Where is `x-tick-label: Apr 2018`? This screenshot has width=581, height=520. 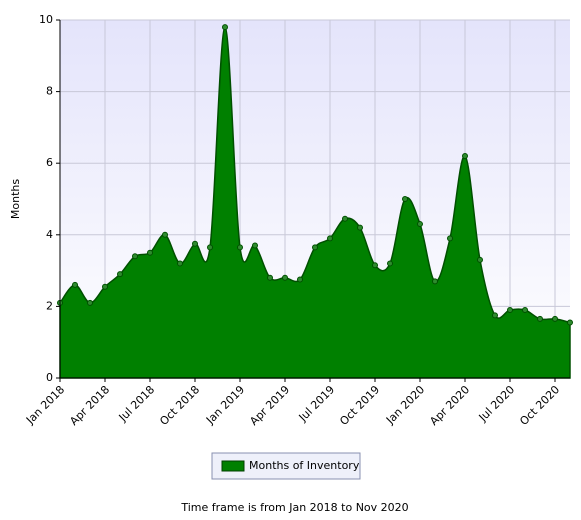
x-tick-label: Apr 2018 is located at coordinates (89, 405).